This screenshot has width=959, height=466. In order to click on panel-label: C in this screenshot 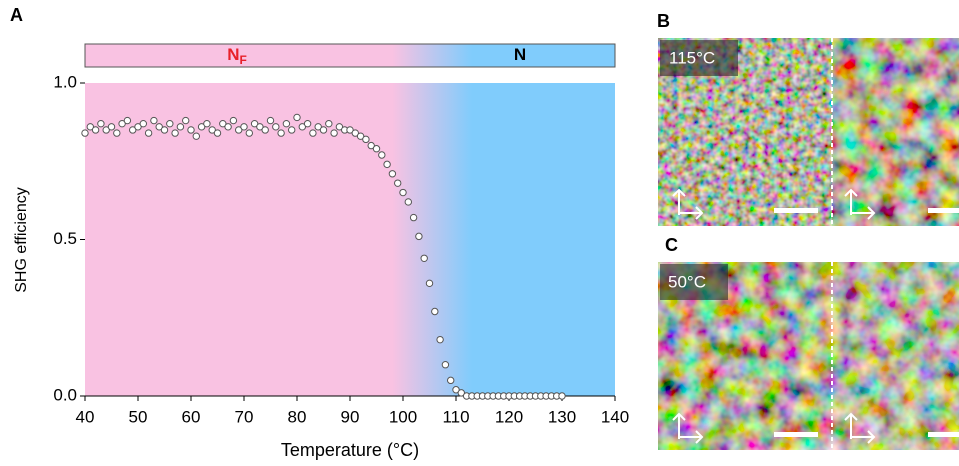, I will do `click(671, 245)`.